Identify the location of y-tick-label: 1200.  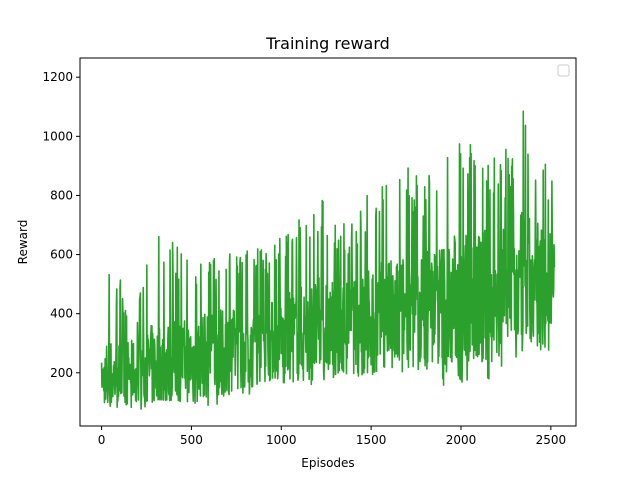
(57, 77).